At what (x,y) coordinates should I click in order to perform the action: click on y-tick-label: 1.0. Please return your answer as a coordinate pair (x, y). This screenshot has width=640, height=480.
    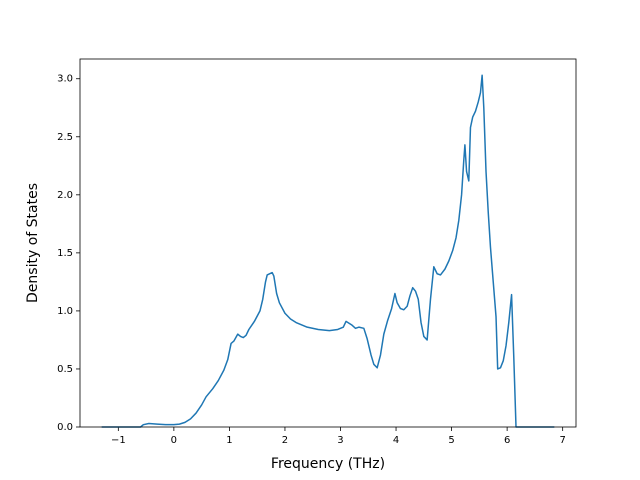
    Looking at the image, I should click on (65, 311).